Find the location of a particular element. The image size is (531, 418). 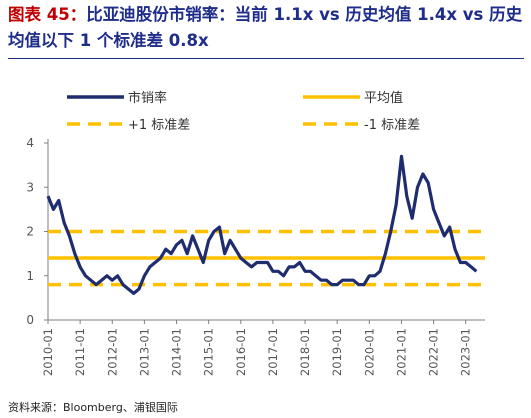

legend-label: +1 标准差 is located at coordinates (159, 125).